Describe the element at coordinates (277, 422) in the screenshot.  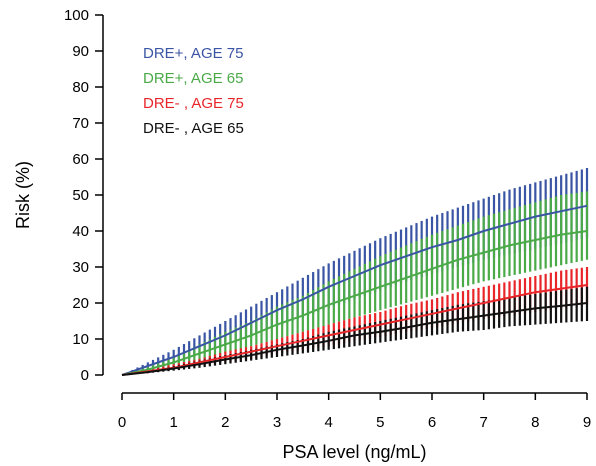
I see `x-tick-label: 3` at that location.